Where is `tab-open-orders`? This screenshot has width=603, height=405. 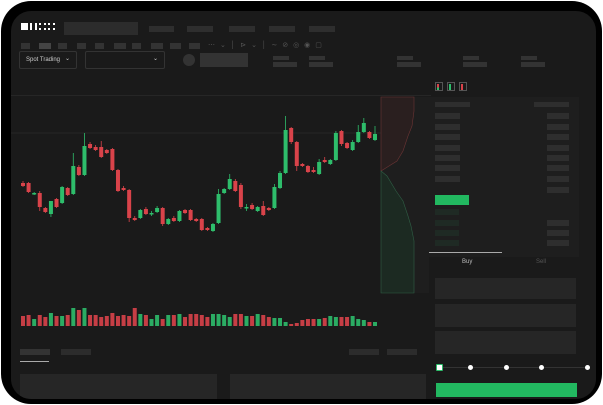 tab-open-orders is located at coordinates (35, 352).